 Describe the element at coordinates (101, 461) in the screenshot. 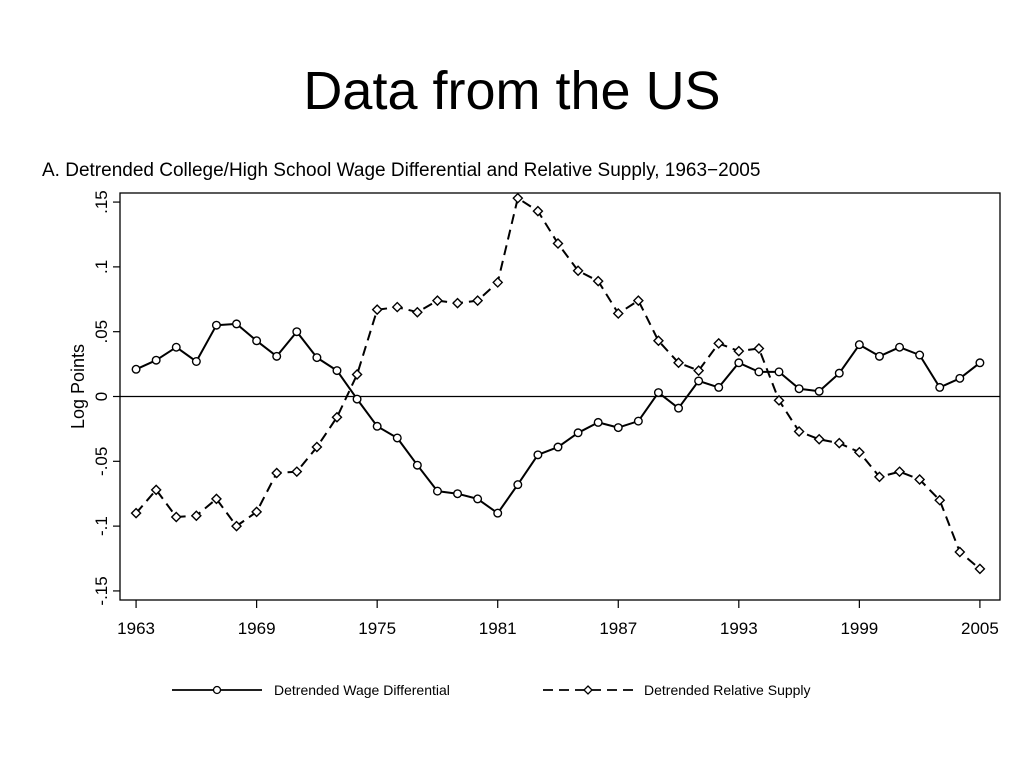

I see `y-tick-label: -.05` at that location.